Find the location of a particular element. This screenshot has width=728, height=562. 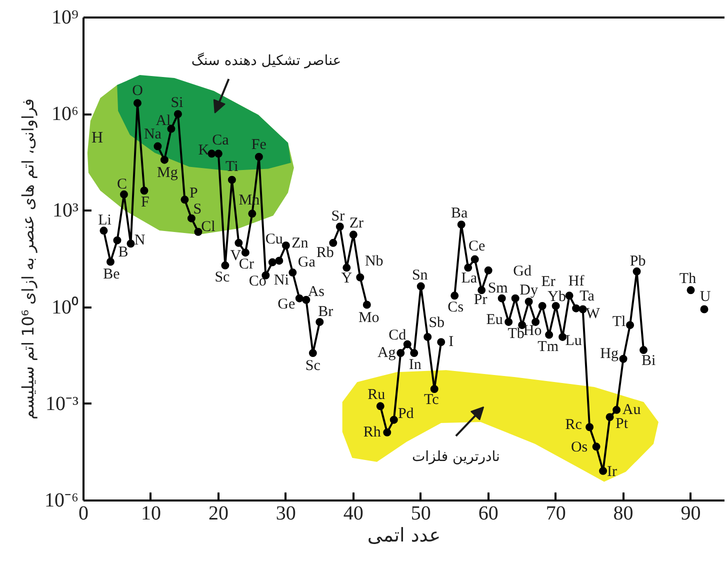

annotation: Bi is located at coordinates (648, 361).